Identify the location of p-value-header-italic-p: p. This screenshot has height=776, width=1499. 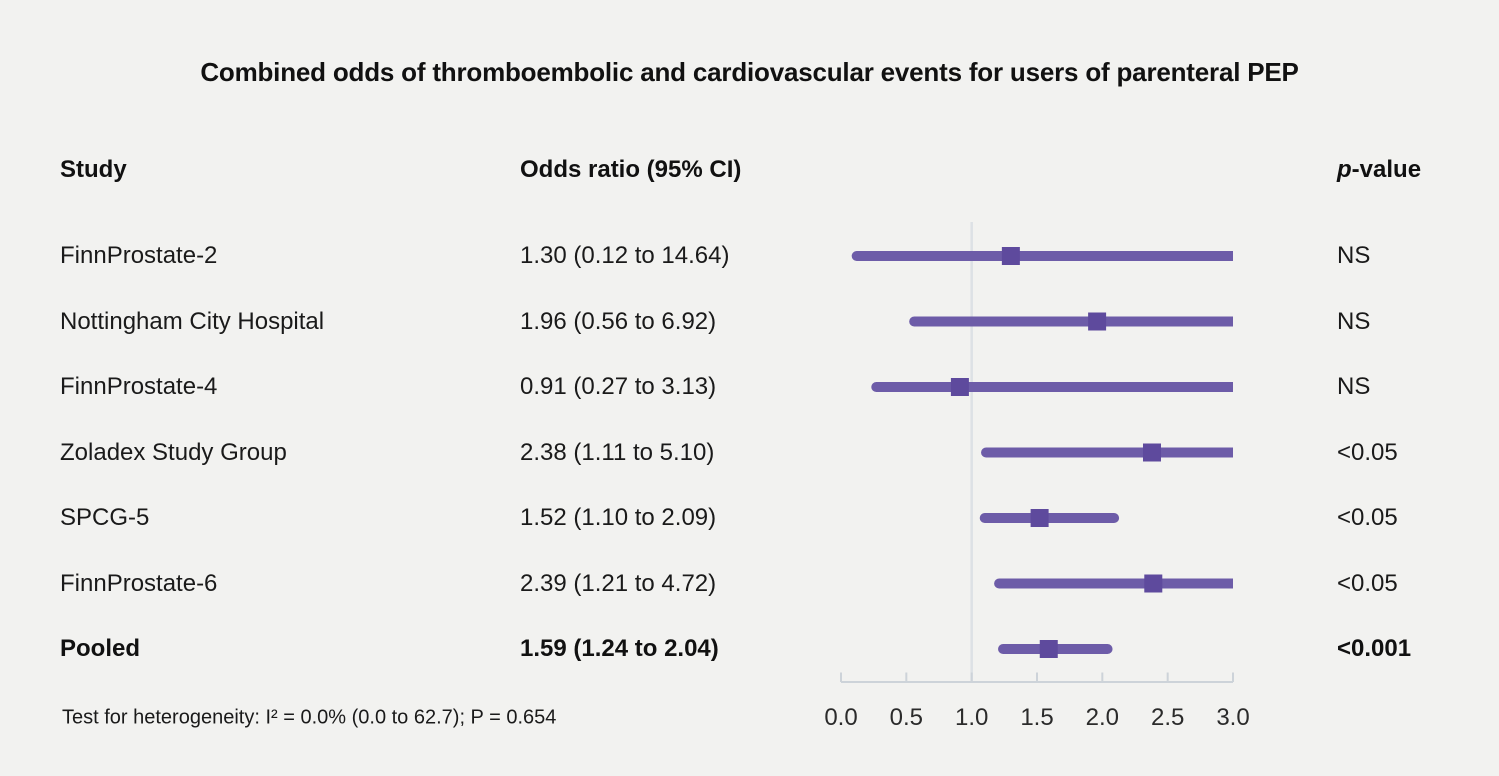
(1344, 169).